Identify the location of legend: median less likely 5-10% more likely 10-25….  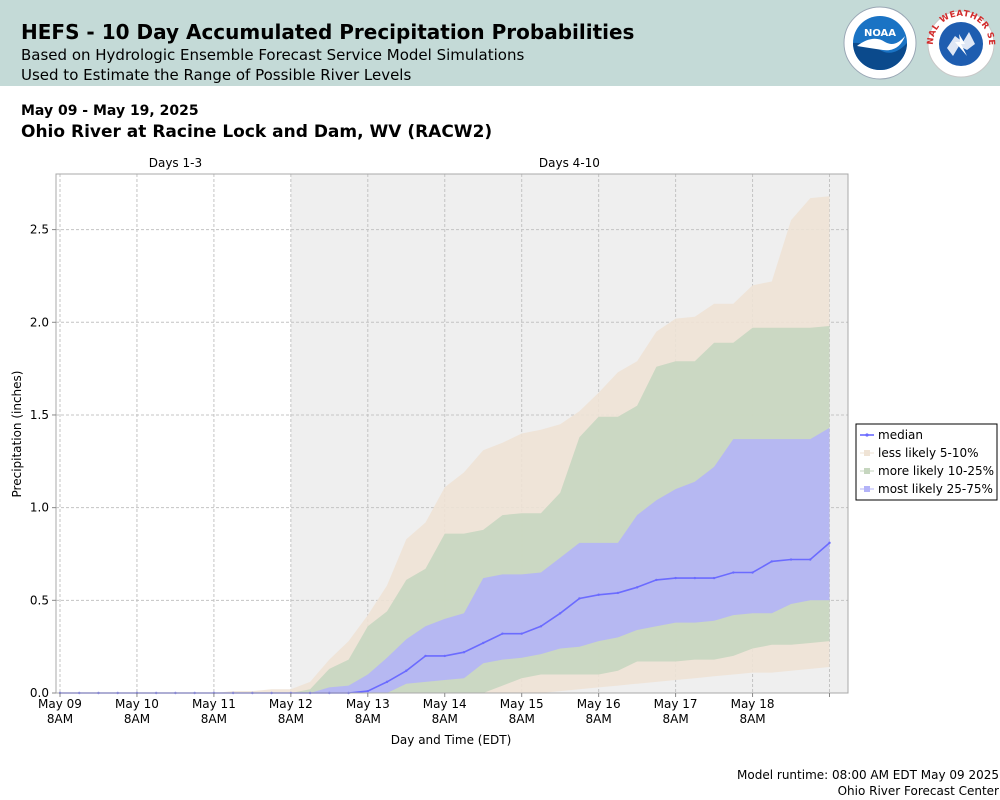
(926, 462).